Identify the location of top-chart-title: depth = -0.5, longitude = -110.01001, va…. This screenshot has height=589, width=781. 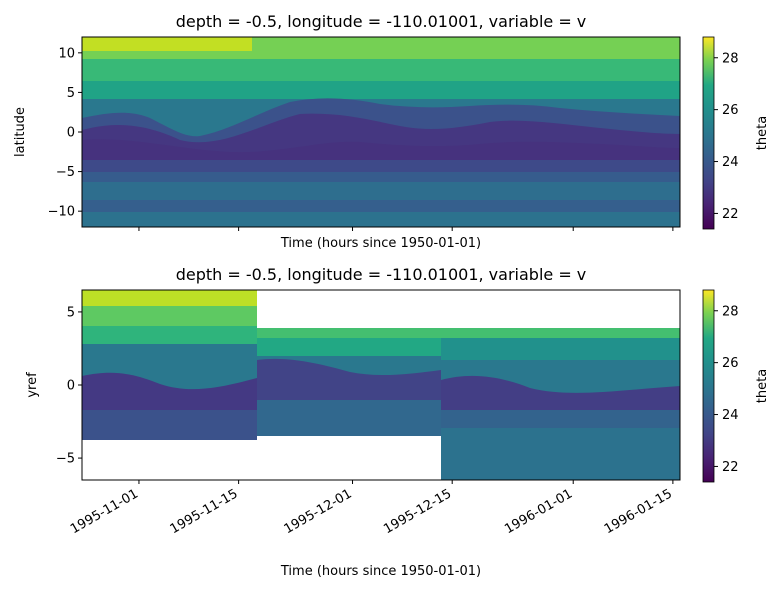
(381, 21).